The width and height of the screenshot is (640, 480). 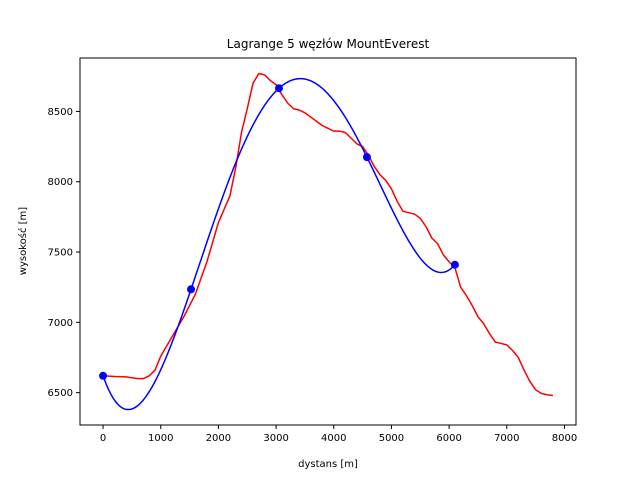 I want to click on y-axis: 6500 7000 7500 8000 8500, so click(x=64, y=253).